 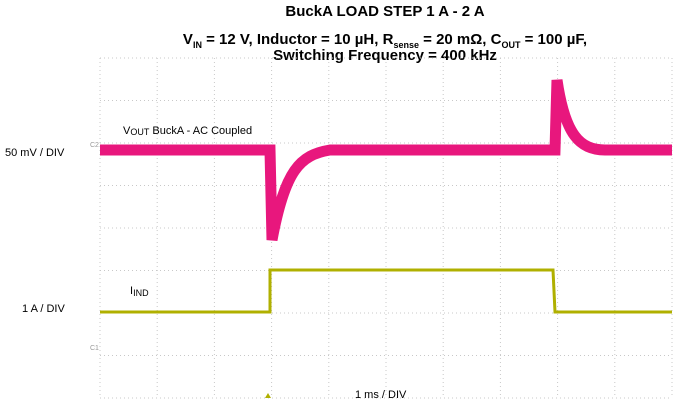 I want to click on iind-label: IIND, so click(x=139, y=291).